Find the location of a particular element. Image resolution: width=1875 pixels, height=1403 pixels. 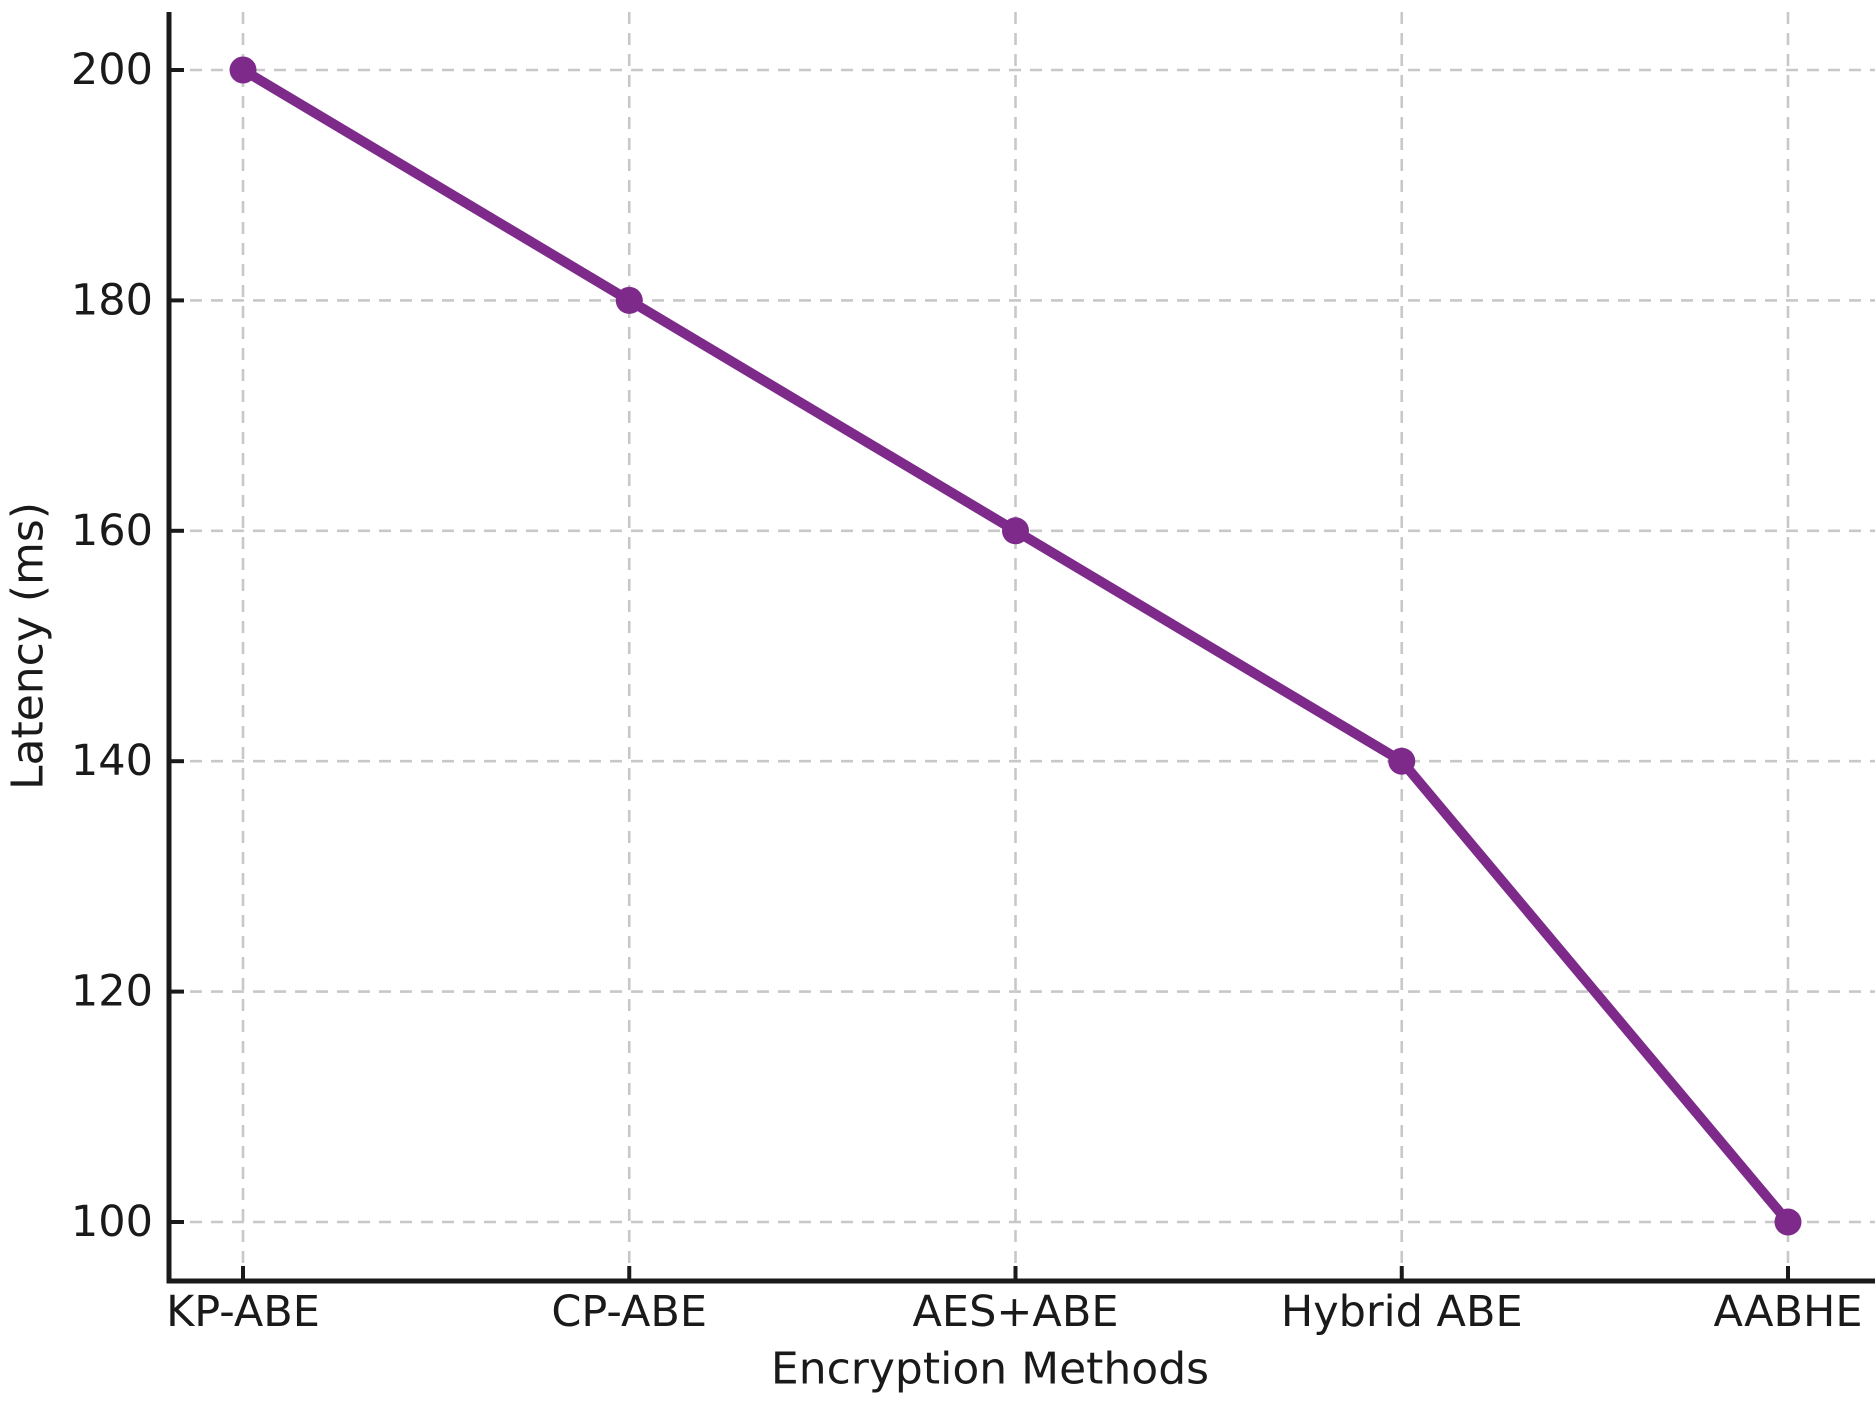

y-tick-label: 200 is located at coordinates (112, 70).